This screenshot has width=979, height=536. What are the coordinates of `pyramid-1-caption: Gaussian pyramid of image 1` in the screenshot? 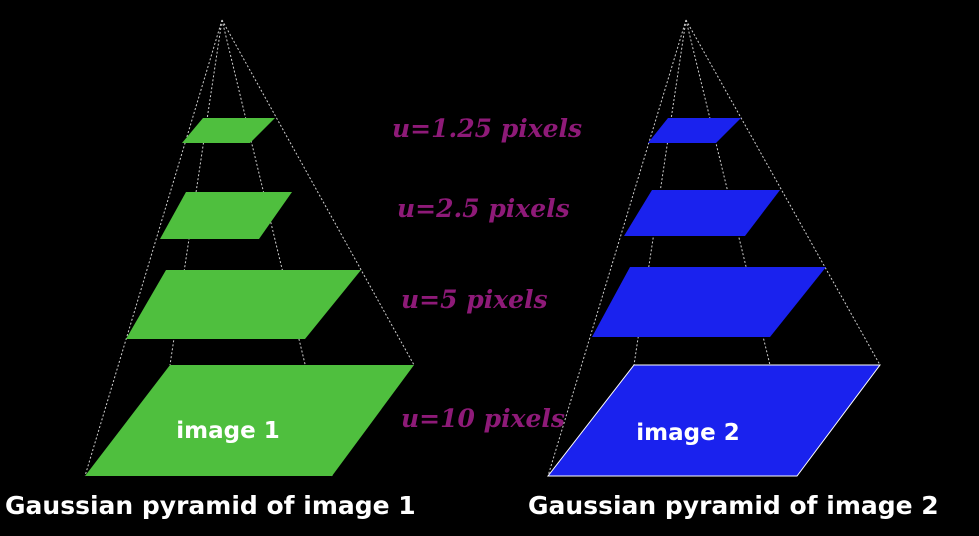 It's located at (210, 505).